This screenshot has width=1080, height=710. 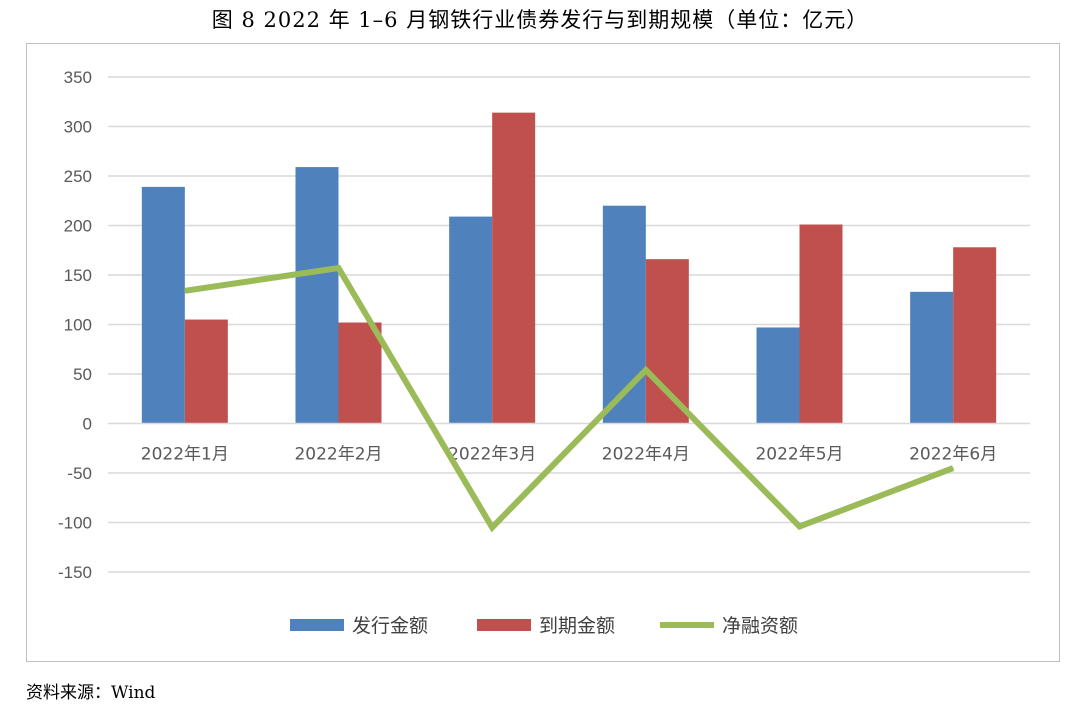 I want to click on bar-发行金额-2022年2月, so click(x=317, y=295).